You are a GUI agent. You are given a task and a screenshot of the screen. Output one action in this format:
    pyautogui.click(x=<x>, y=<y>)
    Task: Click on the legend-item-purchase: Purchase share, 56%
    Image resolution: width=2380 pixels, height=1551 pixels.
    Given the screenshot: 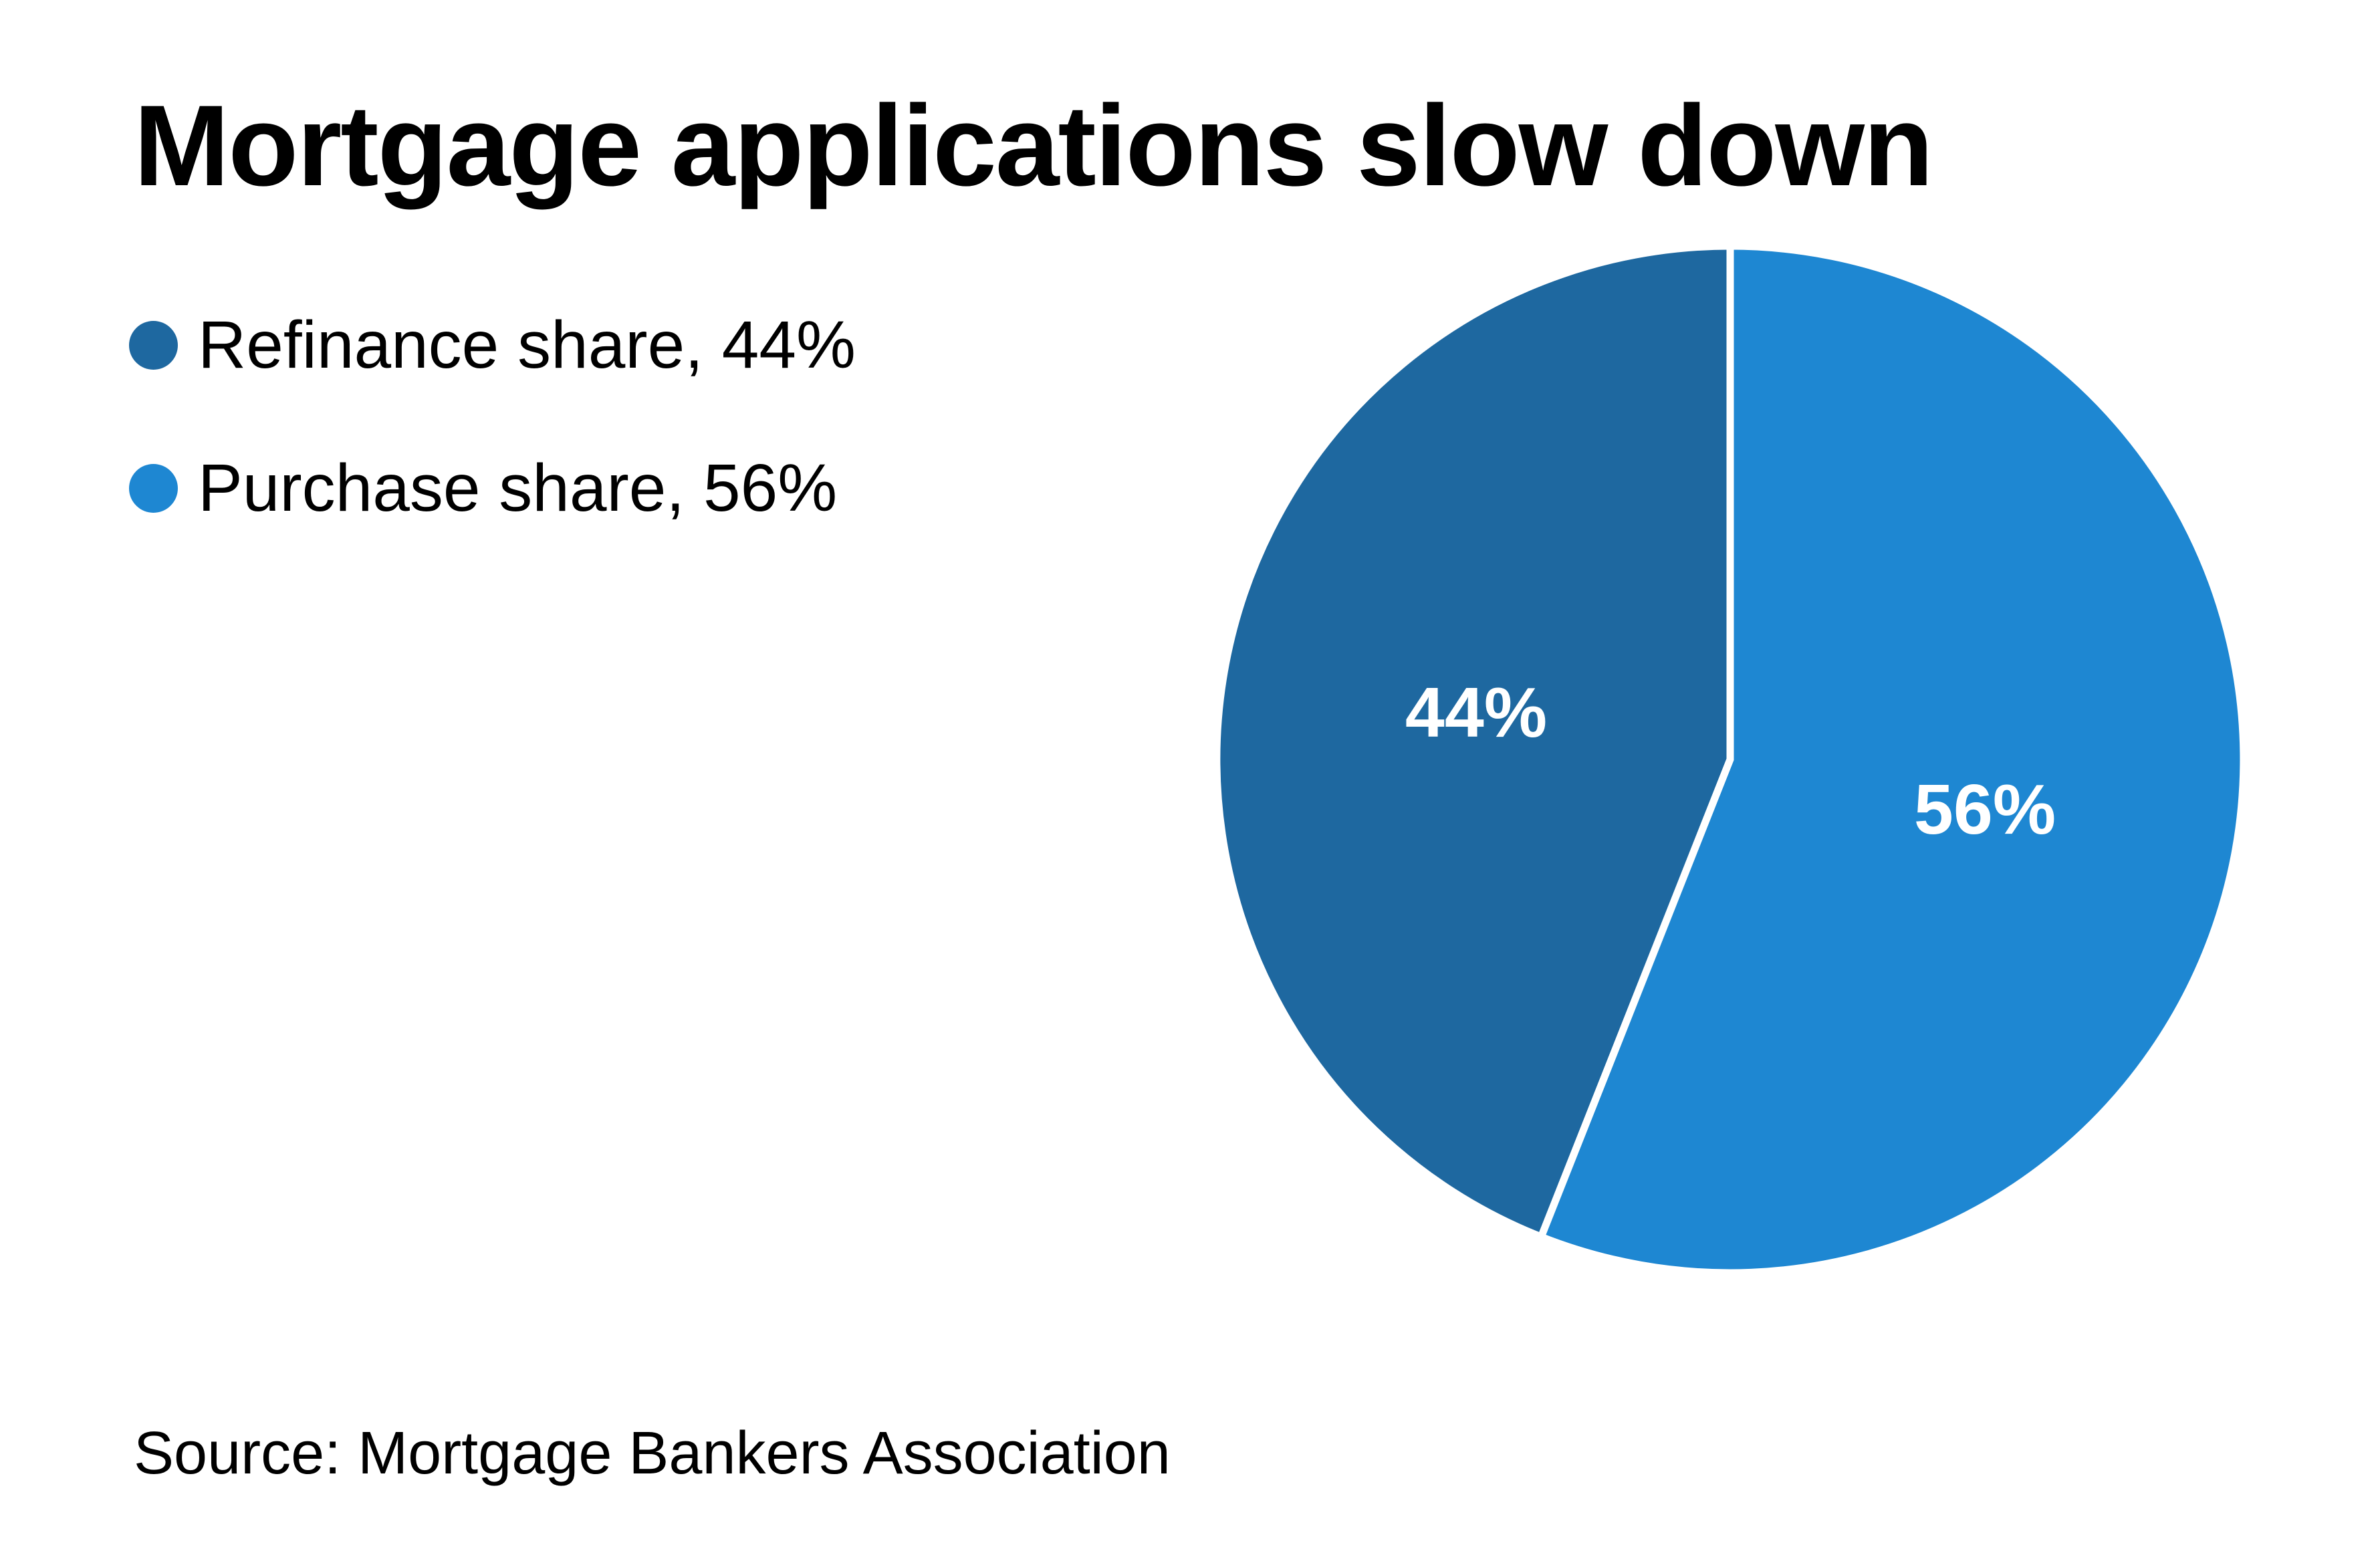 What is the action you would take?
    pyautogui.click(x=492, y=488)
    